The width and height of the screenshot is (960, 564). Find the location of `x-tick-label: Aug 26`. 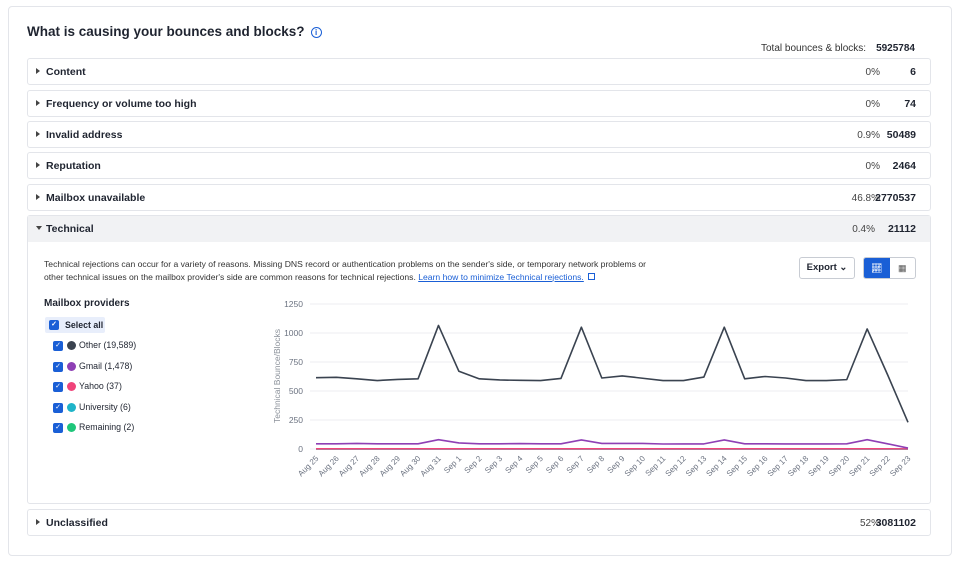

x-tick-label: Aug 26 is located at coordinates (329, 466).